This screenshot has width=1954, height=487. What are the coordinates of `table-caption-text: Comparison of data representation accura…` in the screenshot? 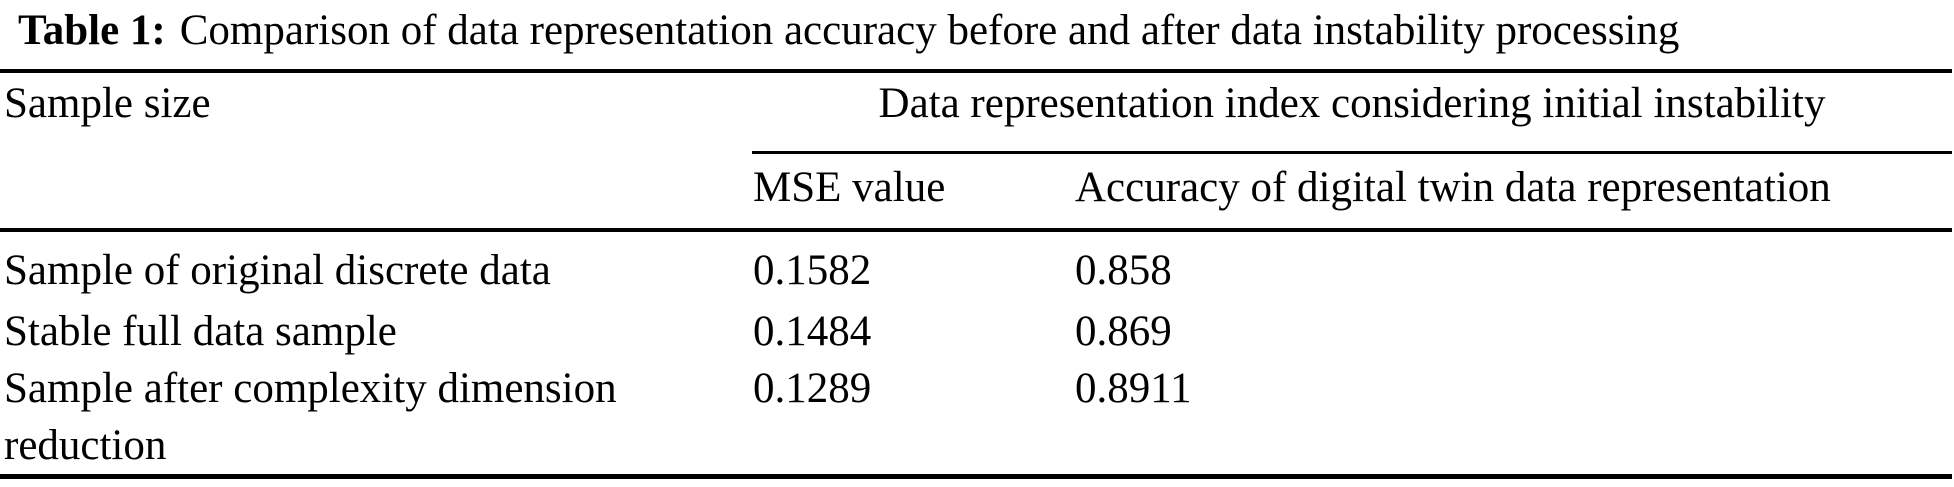 It's located at (929, 30).